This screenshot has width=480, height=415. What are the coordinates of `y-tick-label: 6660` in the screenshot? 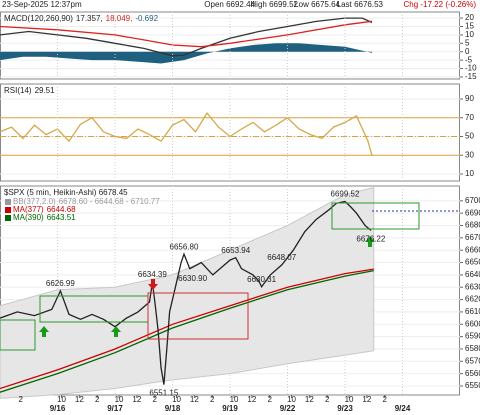 It's located at (472, 249).